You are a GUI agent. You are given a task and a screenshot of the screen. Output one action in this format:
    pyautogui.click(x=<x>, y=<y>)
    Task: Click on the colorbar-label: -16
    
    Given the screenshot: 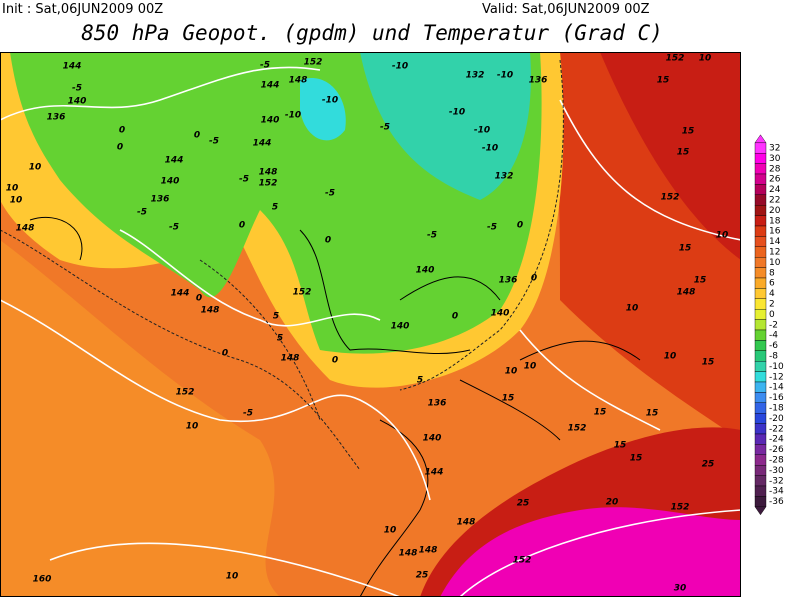 What is the action you would take?
    pyautogui.click(x=776, y=398)
    